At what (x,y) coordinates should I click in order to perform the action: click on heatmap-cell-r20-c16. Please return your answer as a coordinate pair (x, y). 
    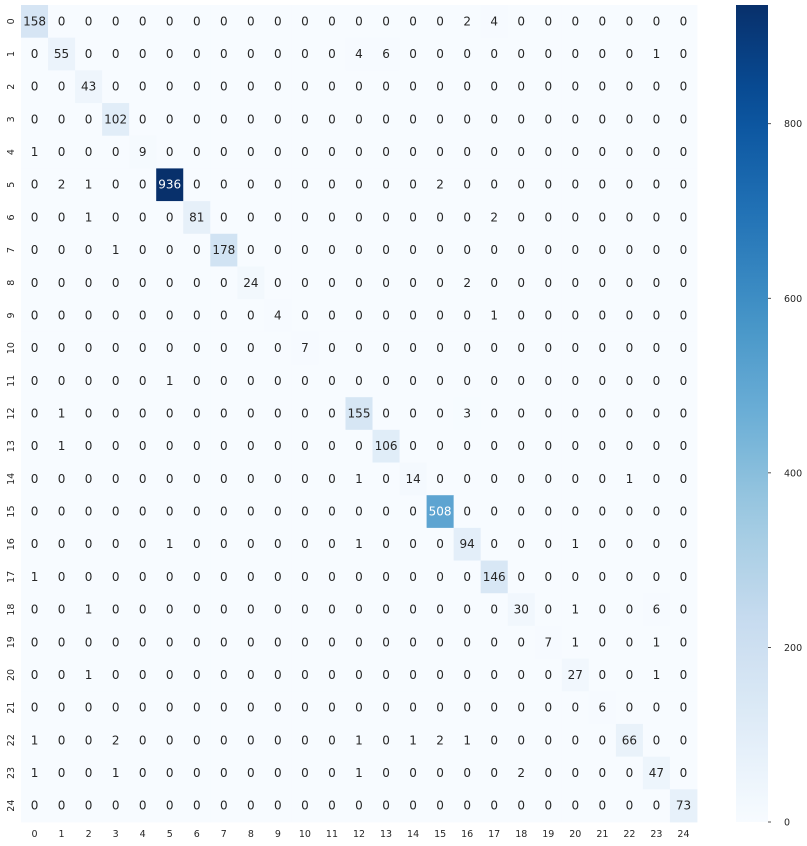
    Looking at the image, I should click on (467, 675).